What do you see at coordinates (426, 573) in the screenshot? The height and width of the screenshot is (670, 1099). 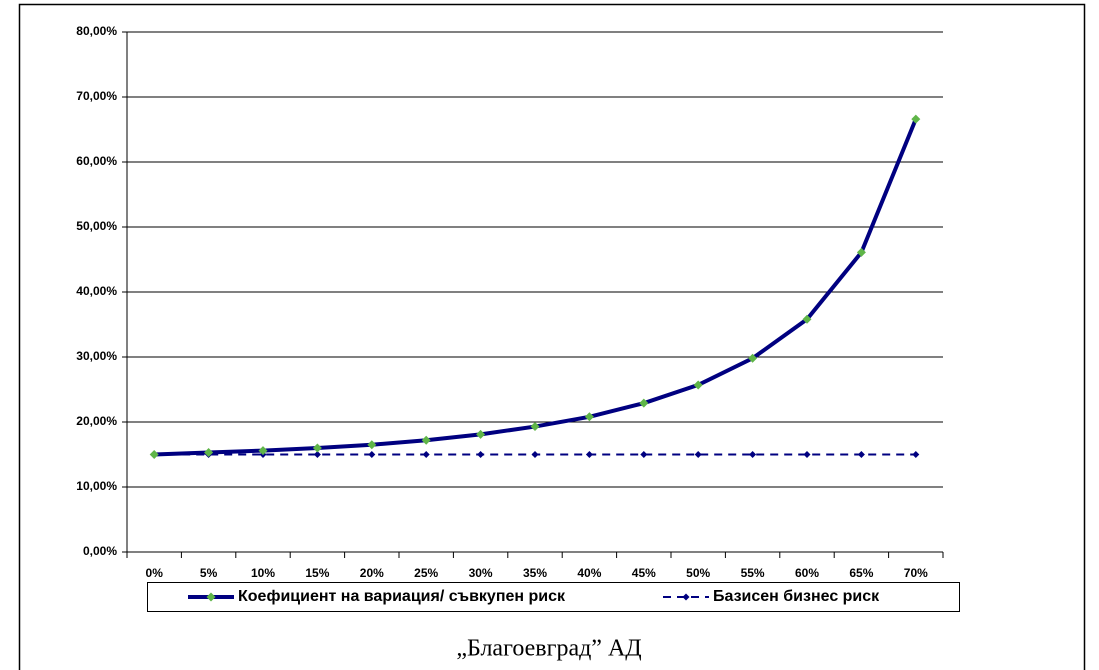 I see `x-tick-label: 25%` at bounding box center [426, 573].